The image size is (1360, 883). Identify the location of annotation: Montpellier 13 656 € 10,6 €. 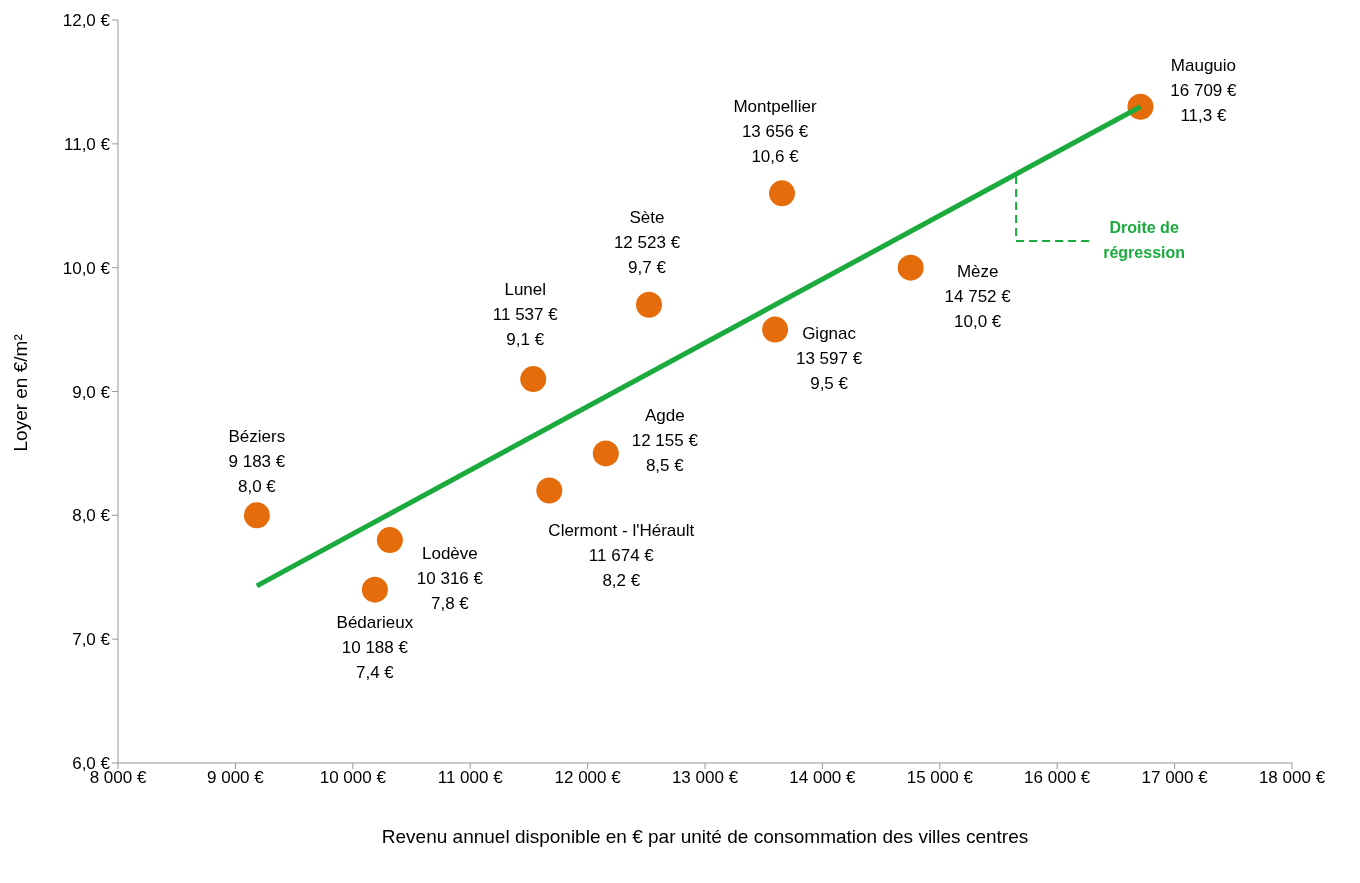
(775, 132).